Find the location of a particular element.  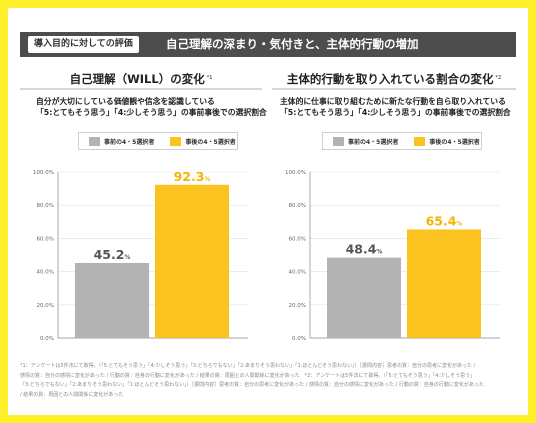

bar-value-label: 45.2% is located at coordinates (112, 254).